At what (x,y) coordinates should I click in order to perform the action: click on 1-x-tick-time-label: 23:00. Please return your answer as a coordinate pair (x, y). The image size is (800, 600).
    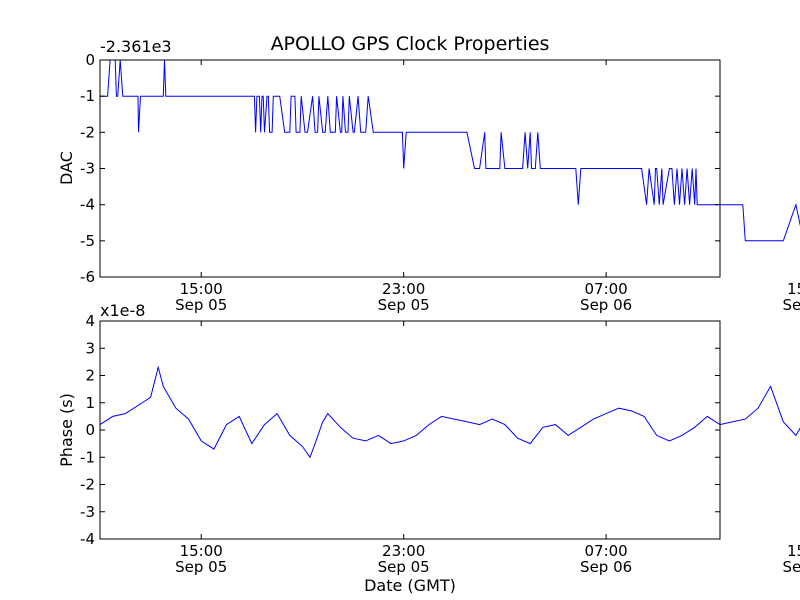
    Looking at the image, I should click on (403, 551).